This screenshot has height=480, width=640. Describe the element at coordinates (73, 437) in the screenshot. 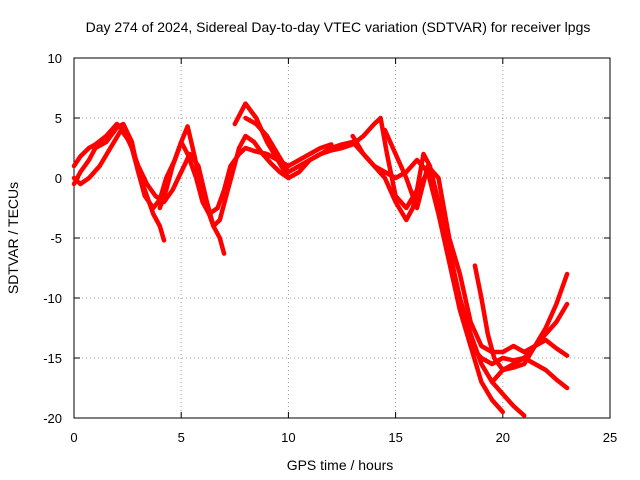

I see `x-tick-label: 0` at that location.